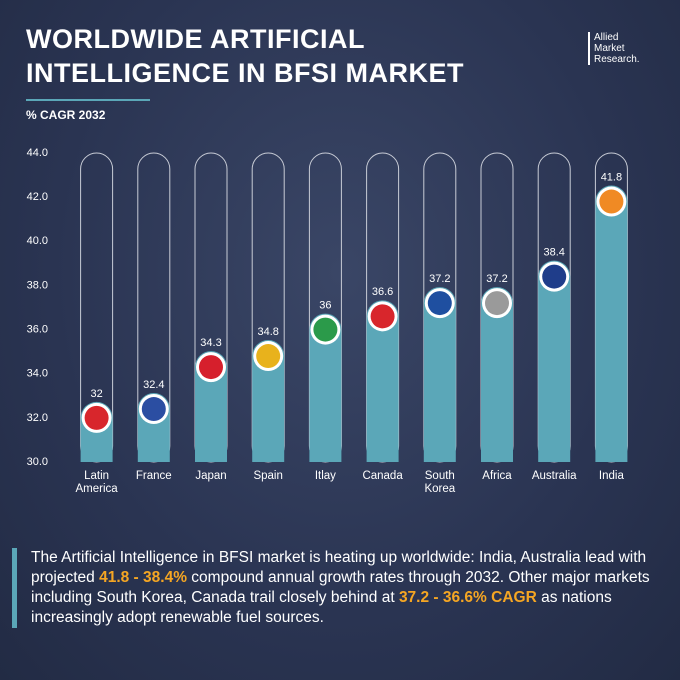  I want to click on value-label: 34.3, so click(210, 343).